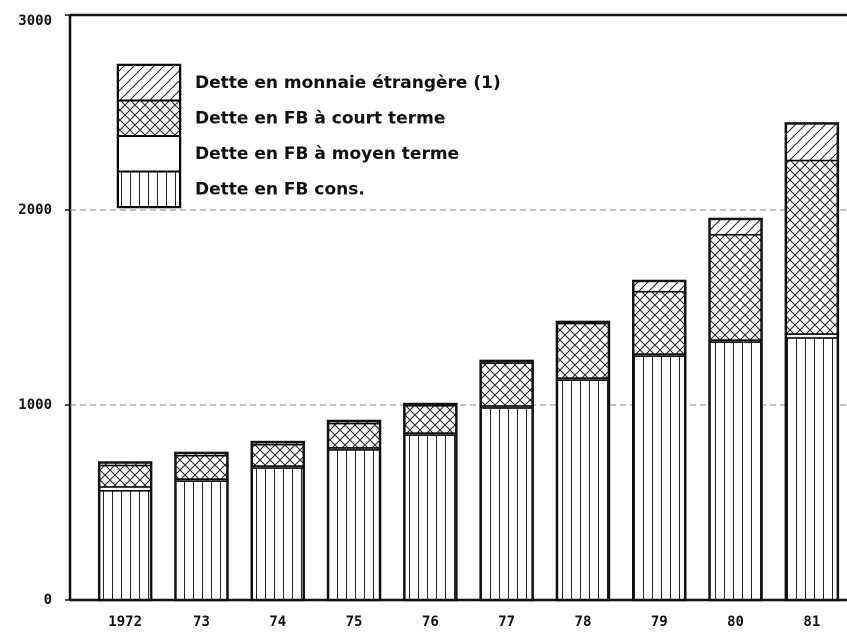  What do you see at coordinates (583, 622) in the screenshot?
I see `x-tick-label: 78` at bounding box center [583, 622].